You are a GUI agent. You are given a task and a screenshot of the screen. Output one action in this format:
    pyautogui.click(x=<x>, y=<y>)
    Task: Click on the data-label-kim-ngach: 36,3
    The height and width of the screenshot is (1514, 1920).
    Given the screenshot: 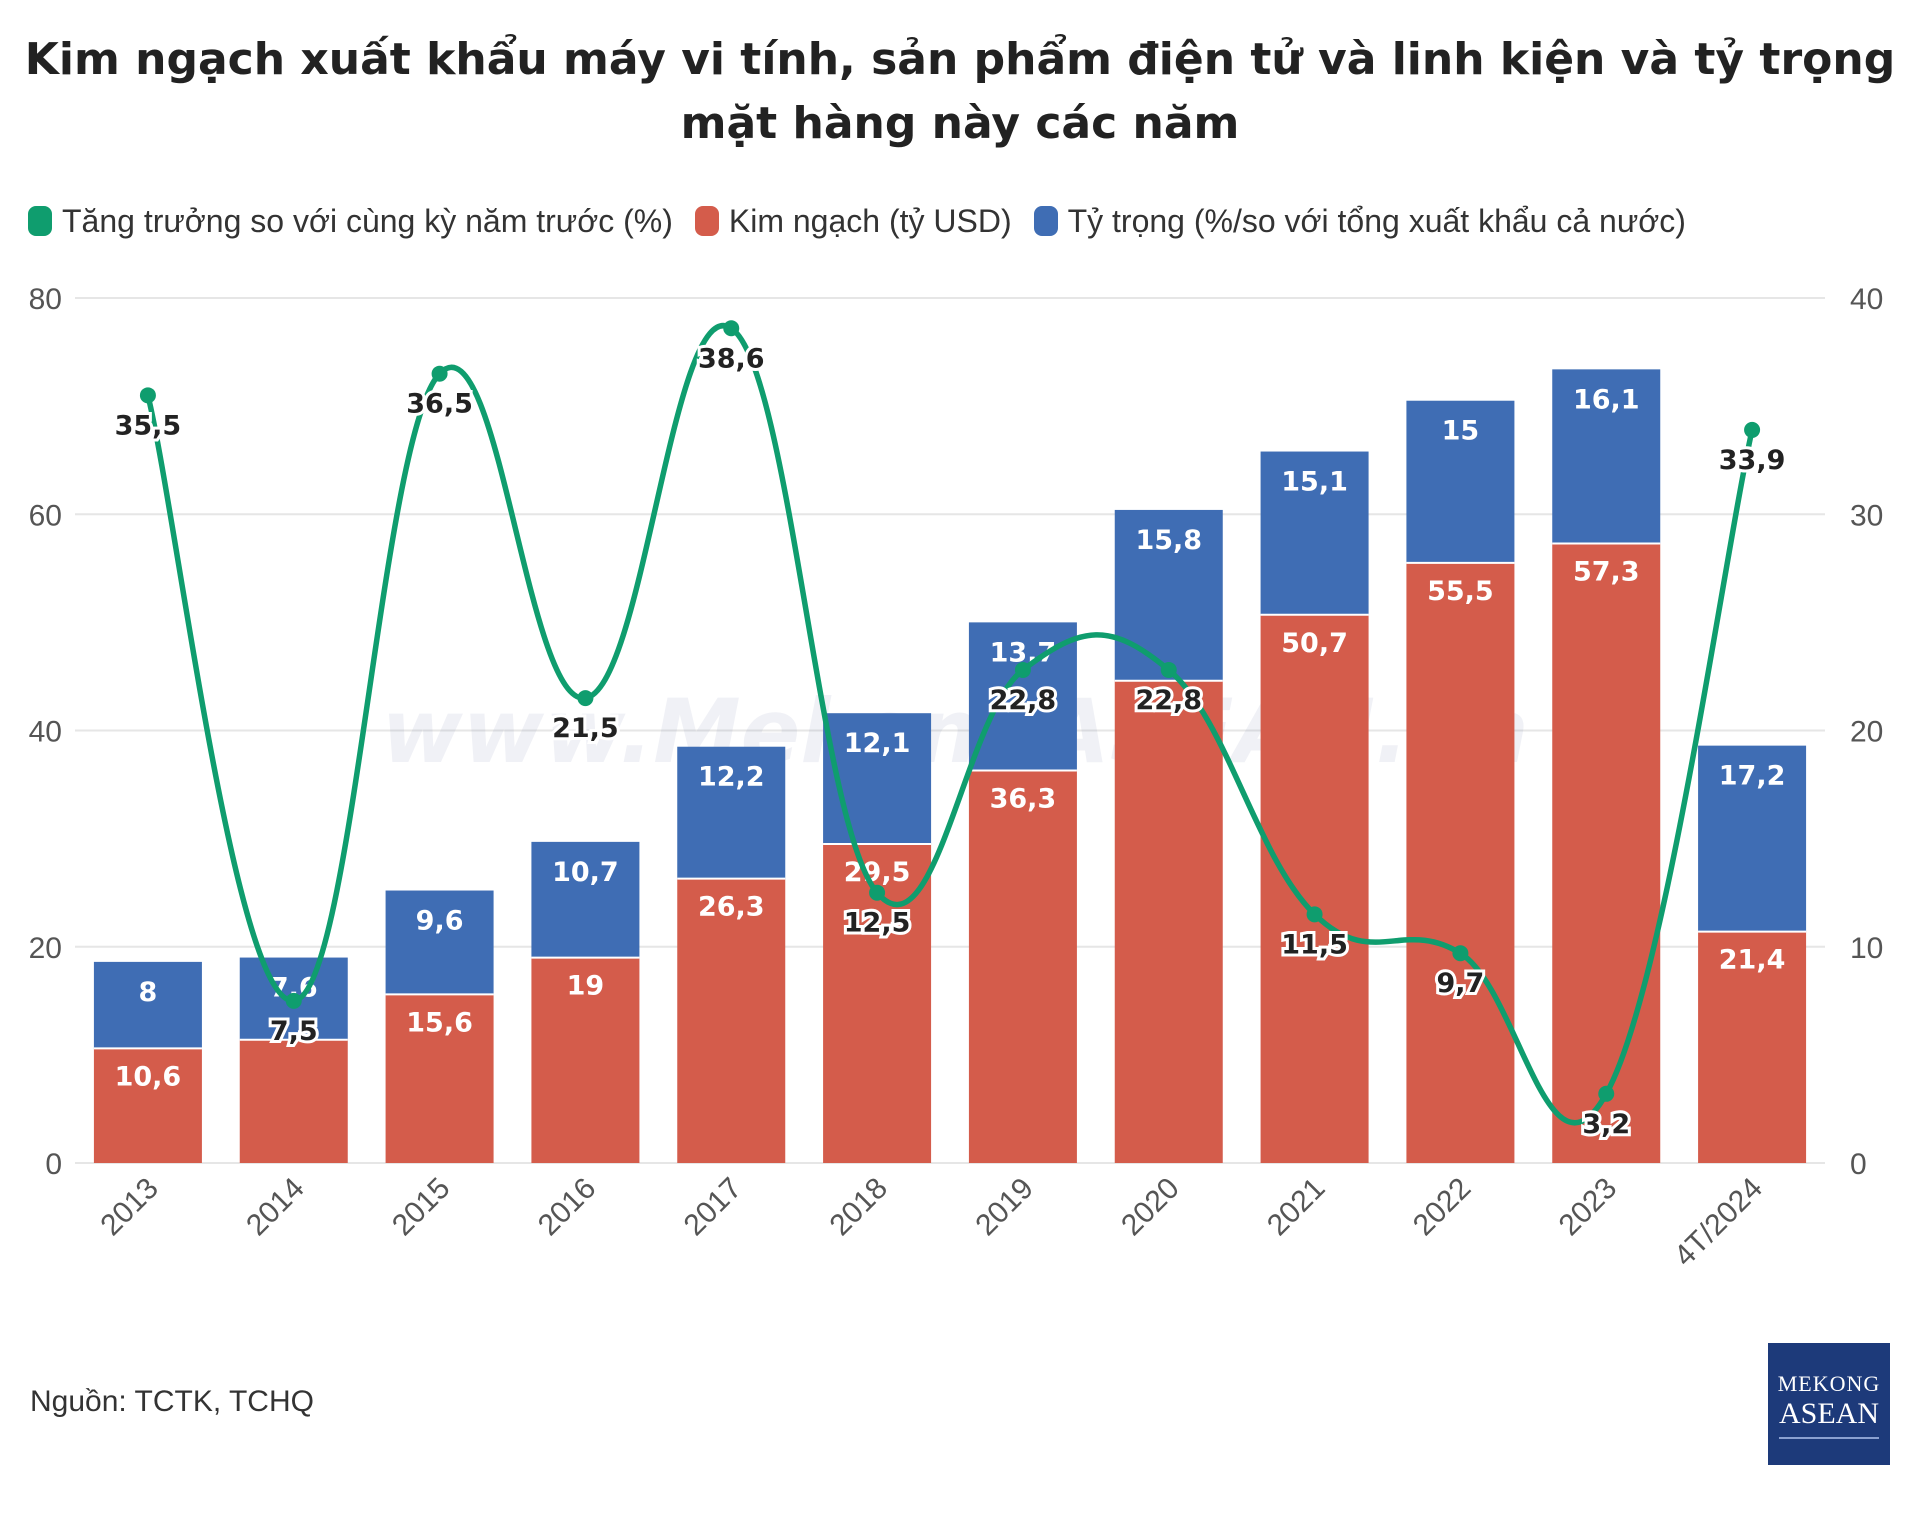 What is the action you would take?
    pyautogui.click(x=1023, y=799)
    